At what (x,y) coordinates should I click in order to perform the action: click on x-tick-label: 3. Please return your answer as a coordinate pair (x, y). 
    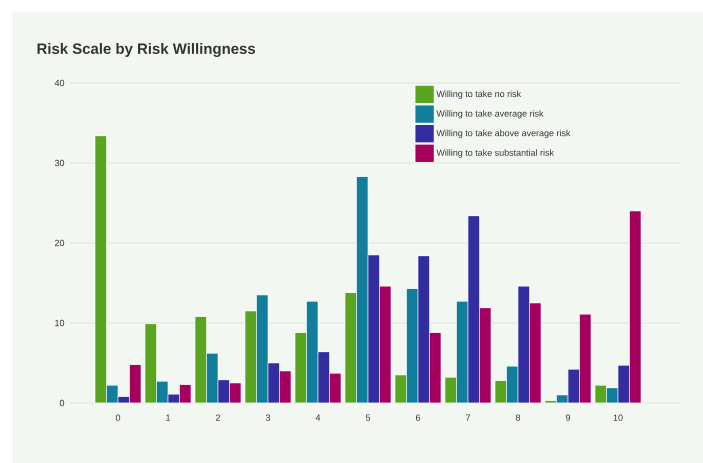
    Looking at the image, I should click on (268, 417).